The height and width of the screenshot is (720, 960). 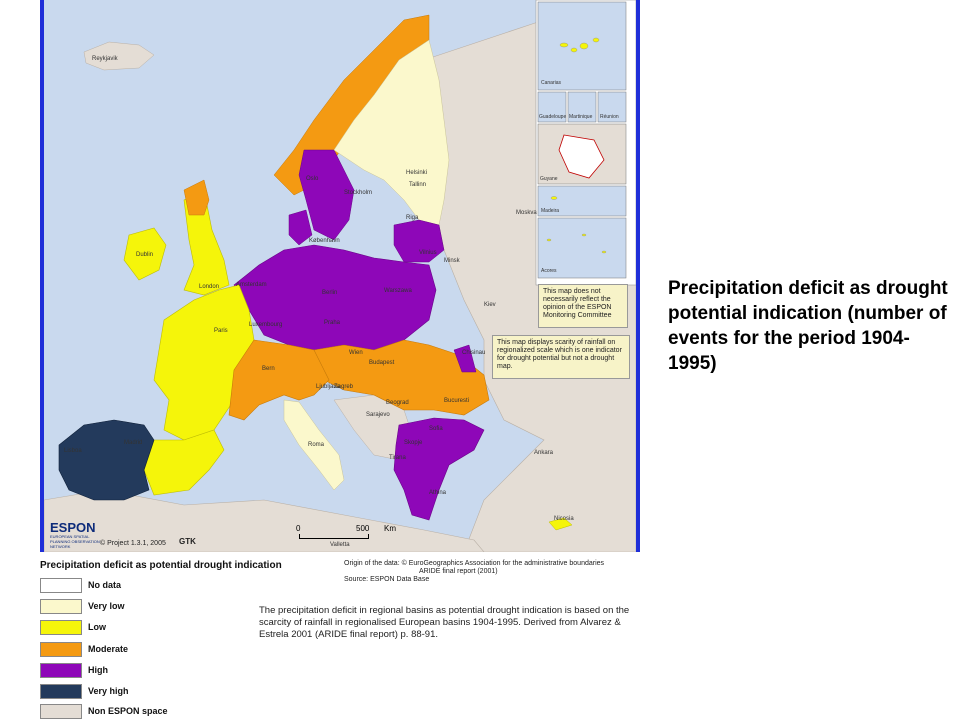 What do you see at coordinates (609, 117) in the screenshot?
I see `inset-label-reunion: Réunion` at bounding box center [609, 117].